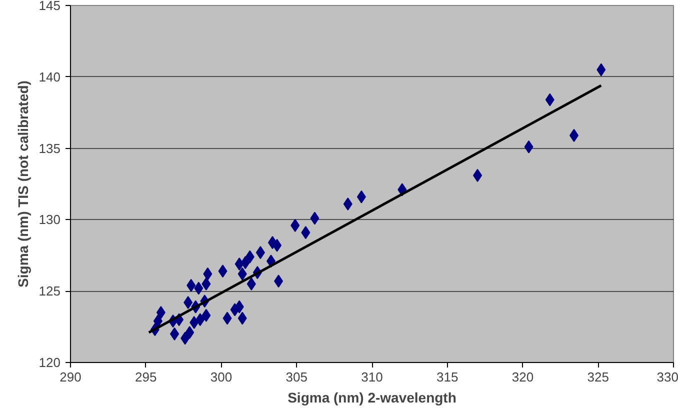 The image size is (678, 408). Describe the element at coordinates (372, 398) in the screenshot. I see `x-axis-title: Sigma (nm) 2-wavelength` at that location.